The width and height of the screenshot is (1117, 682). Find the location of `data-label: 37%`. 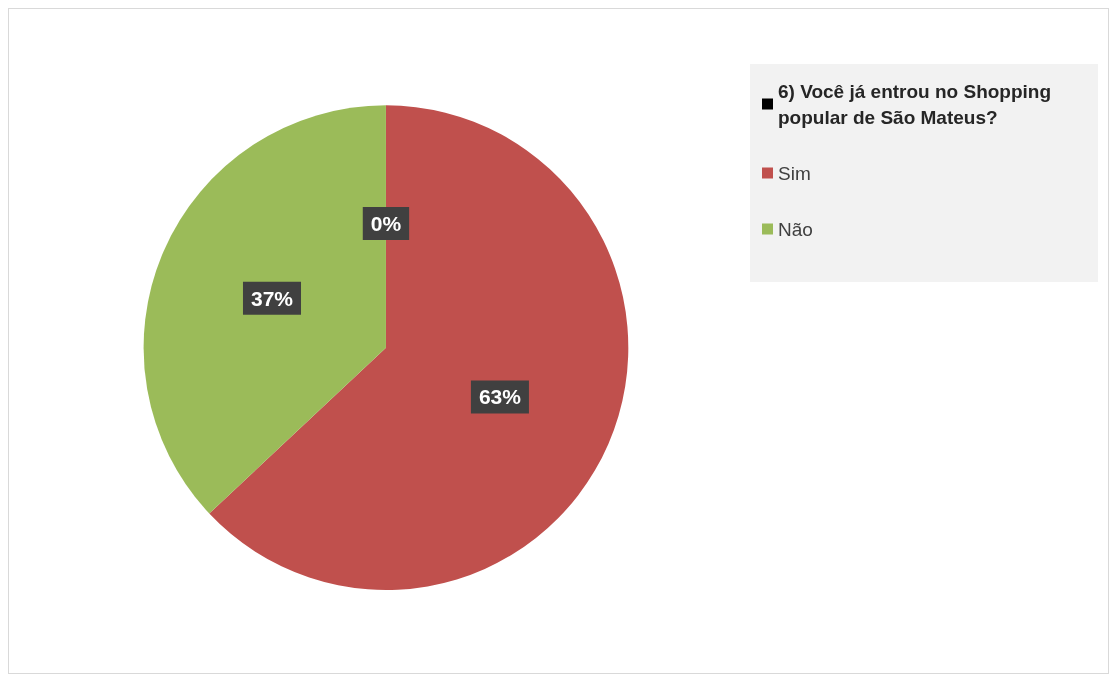

data-label: 37% is located at coordinates (272, 298).